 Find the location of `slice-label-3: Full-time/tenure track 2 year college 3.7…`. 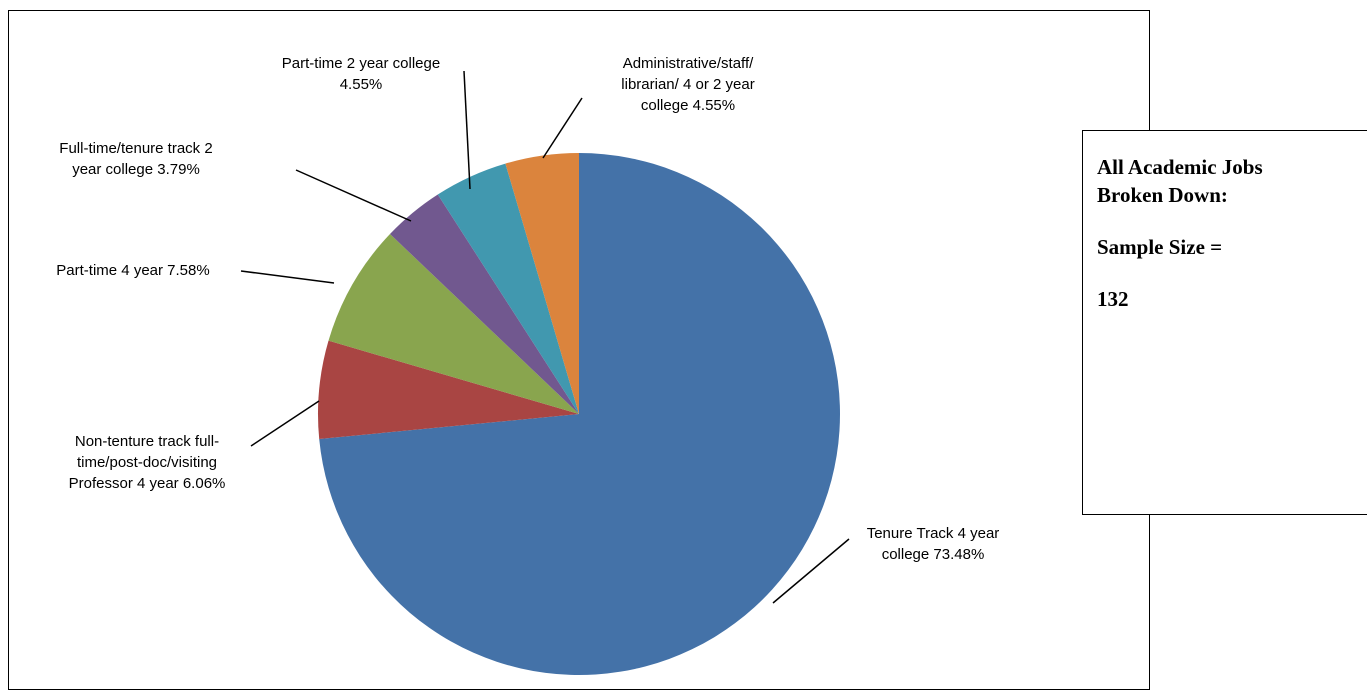

slice-label-3: Full-time/tenure track 2 year college 3.7… is located at coordinates (235, 181).